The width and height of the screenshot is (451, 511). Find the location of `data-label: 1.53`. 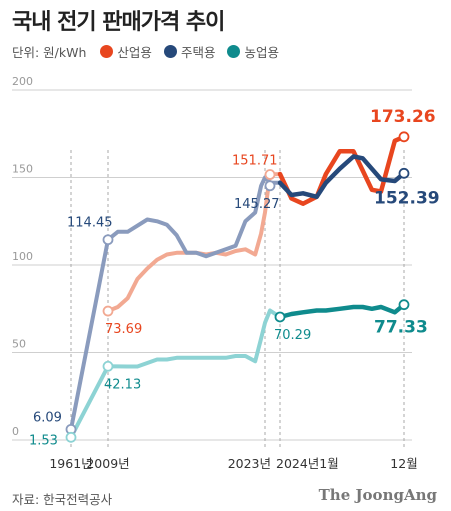

data-label: 1.53 is located at coordinates (43, 440).